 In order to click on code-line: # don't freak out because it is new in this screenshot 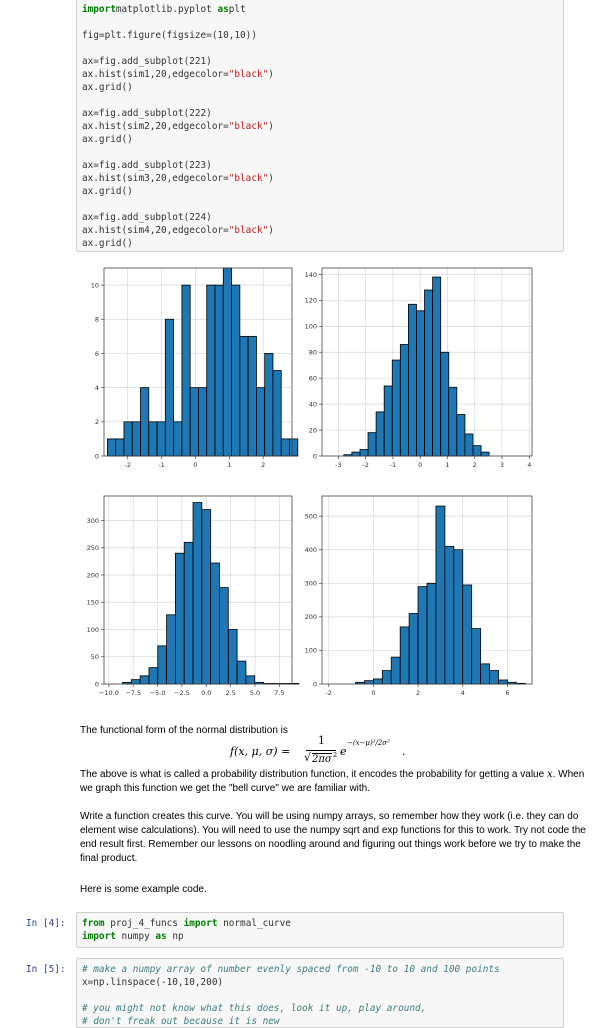, I will do `click(181, 1022)`.